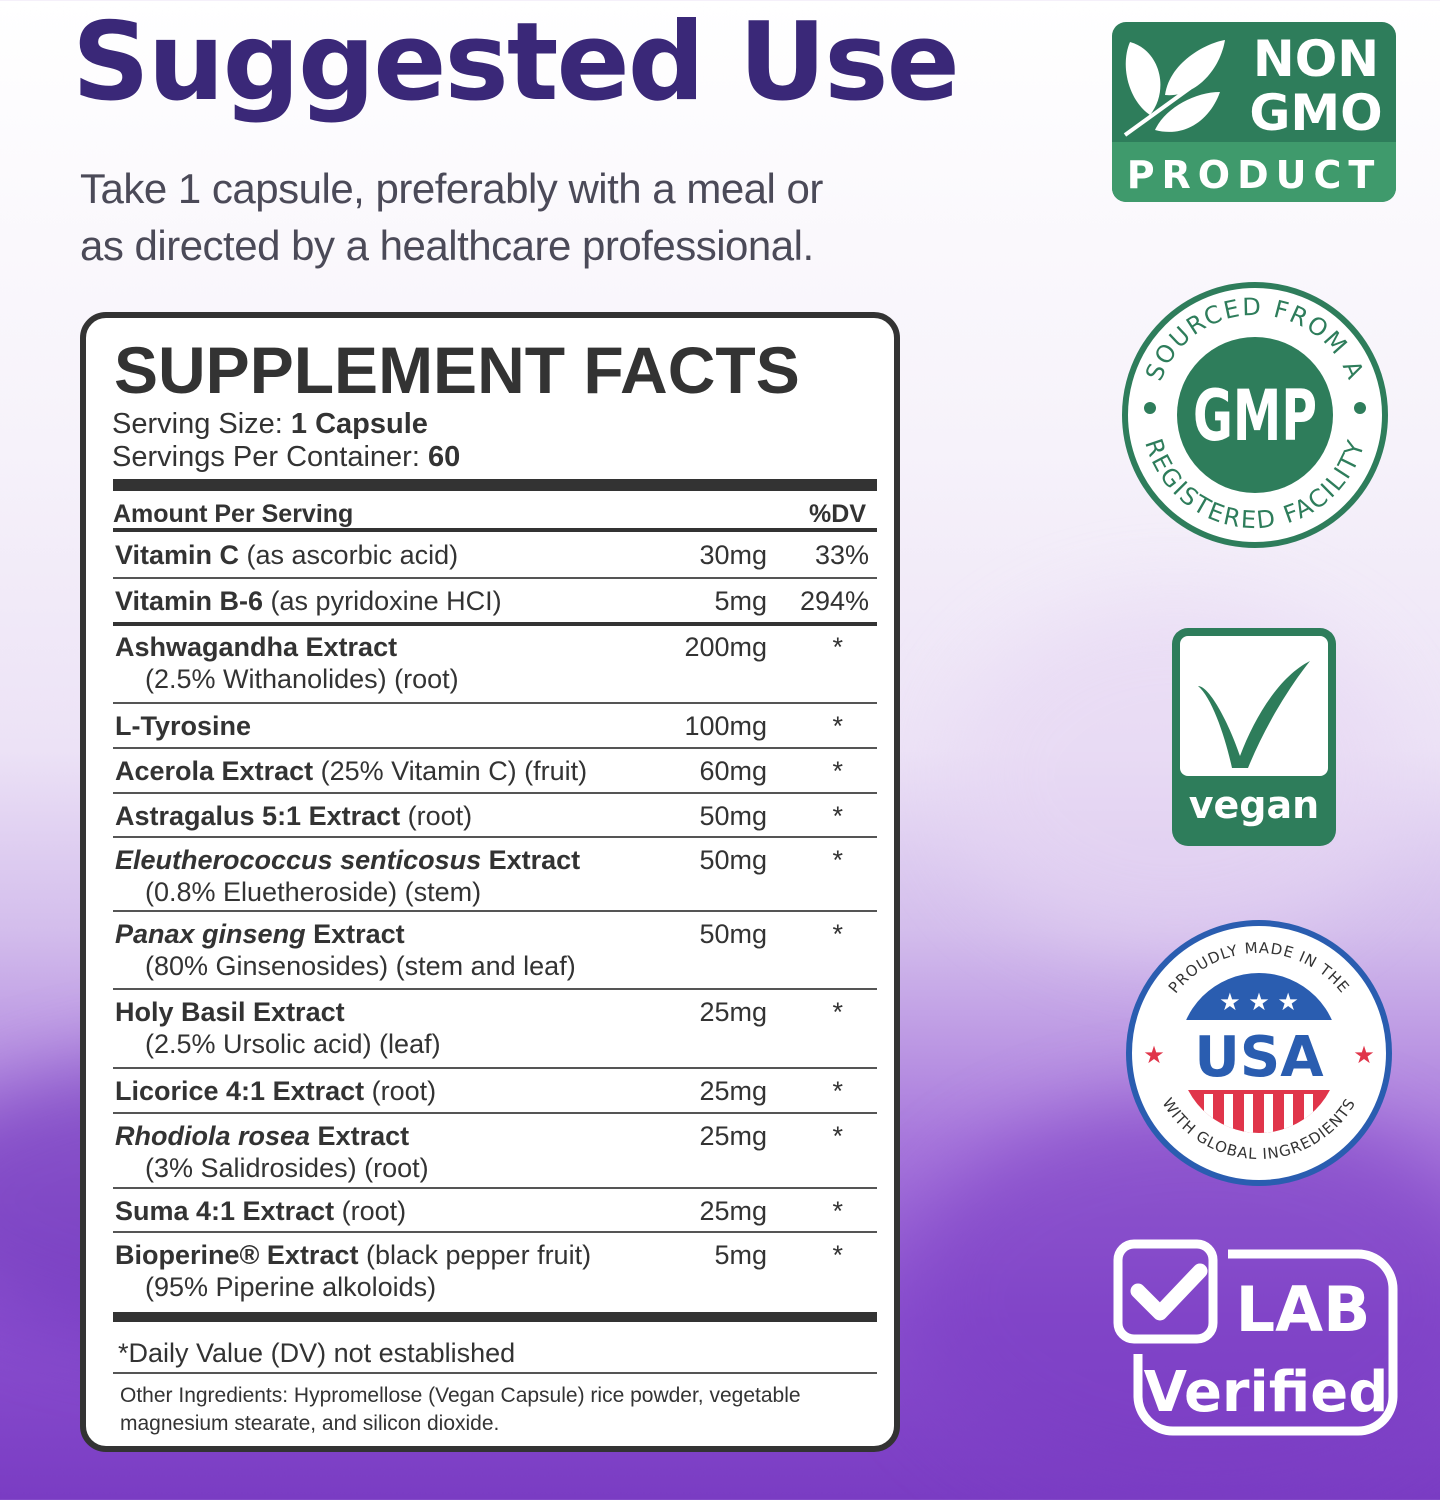 This screenshot has height=1500, width=1440. What do you see at coordinates (287, 1168) in the screenshot?
I see `ingredient-detail: (3% Salidrosides) (root)` at bounding box center [287, 1168].